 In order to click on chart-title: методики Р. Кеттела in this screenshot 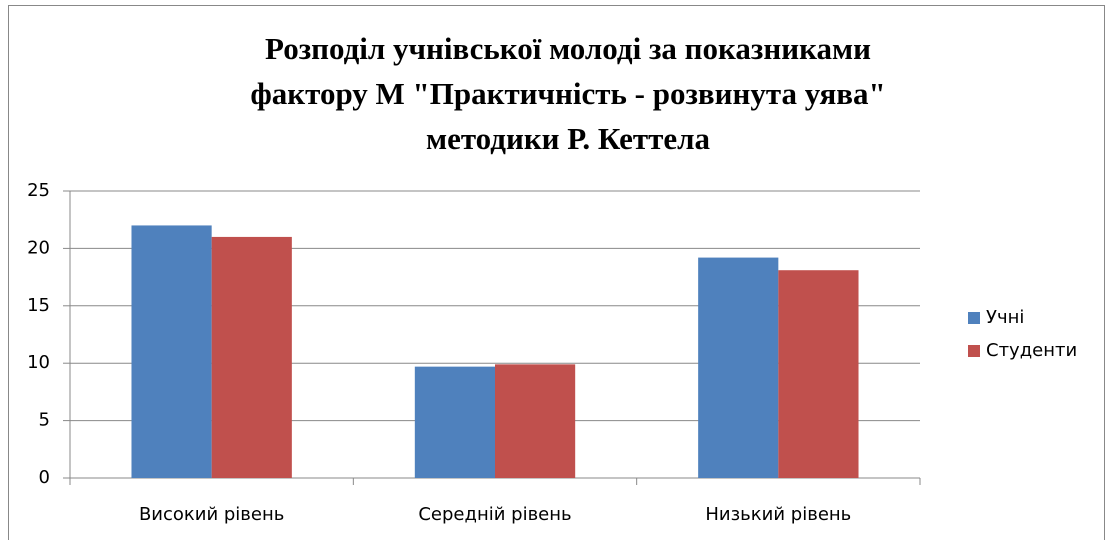, I will do `click(568, 138)`.